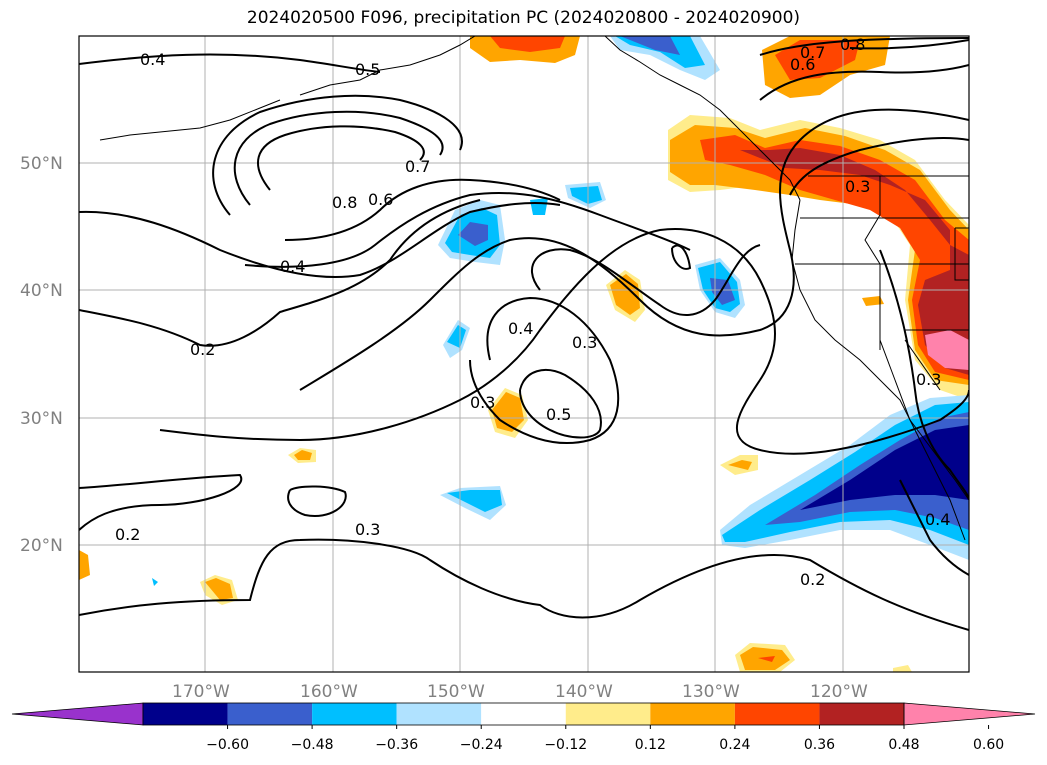 The width and height of the screenshot is (1047, 765). Describe the element at coordinates (839, 692) in the screenshot. I see `lon-label: 120°W` at that location.